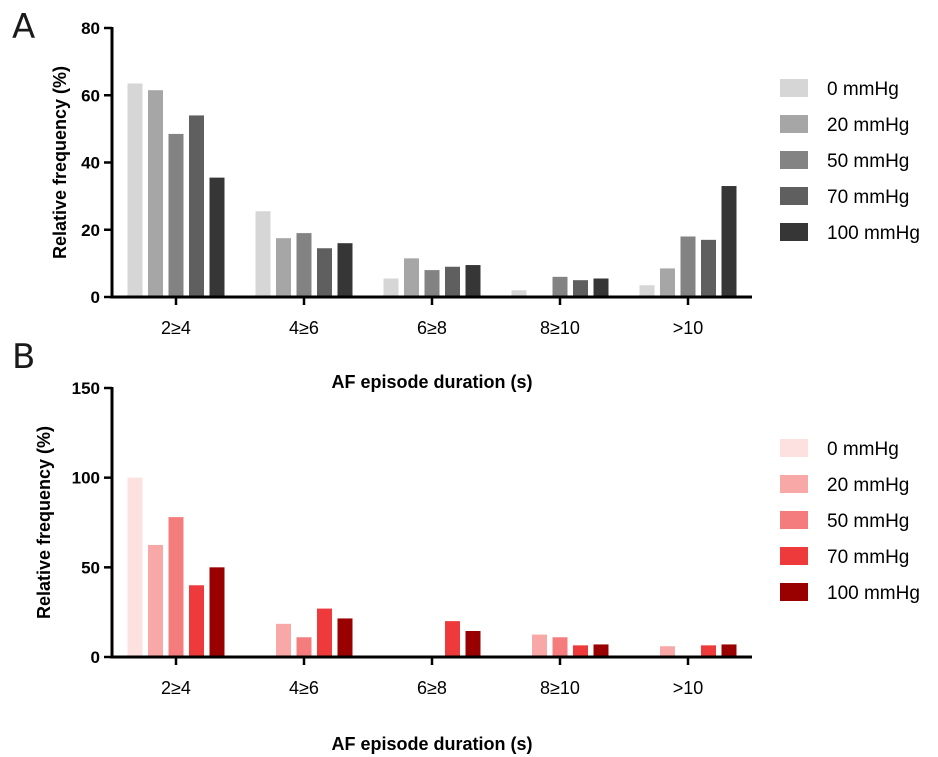 This screenshot has height=757, width=938. Describe the element at coordinates (90, 230) in the screenshot. I see `panel-a-y-tick-label: 20` at that location.